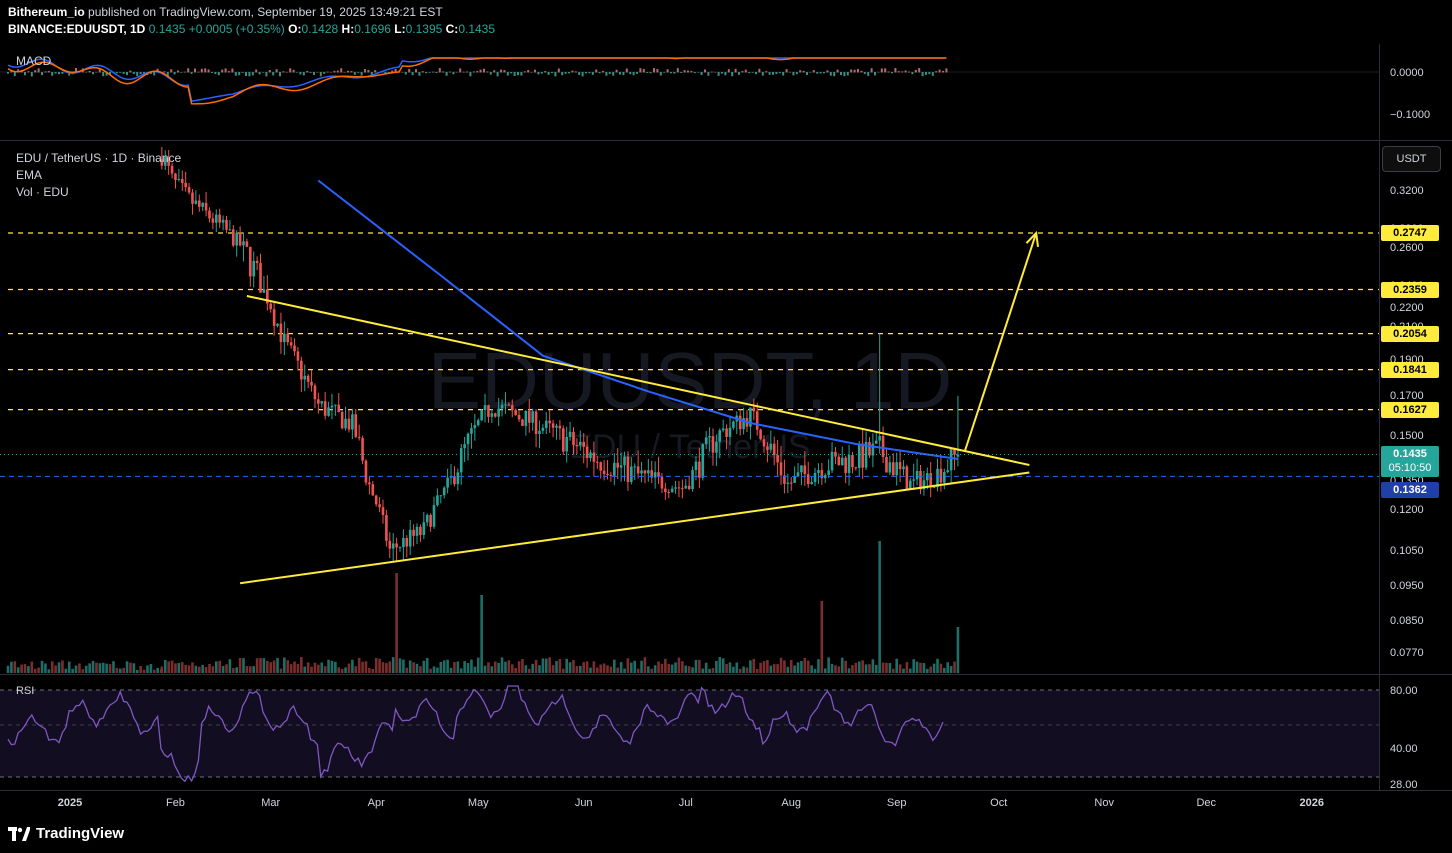 The width and height of the screenshot is (1452, 853). I want to click on rsi-label: RSI, so click(25, 691).